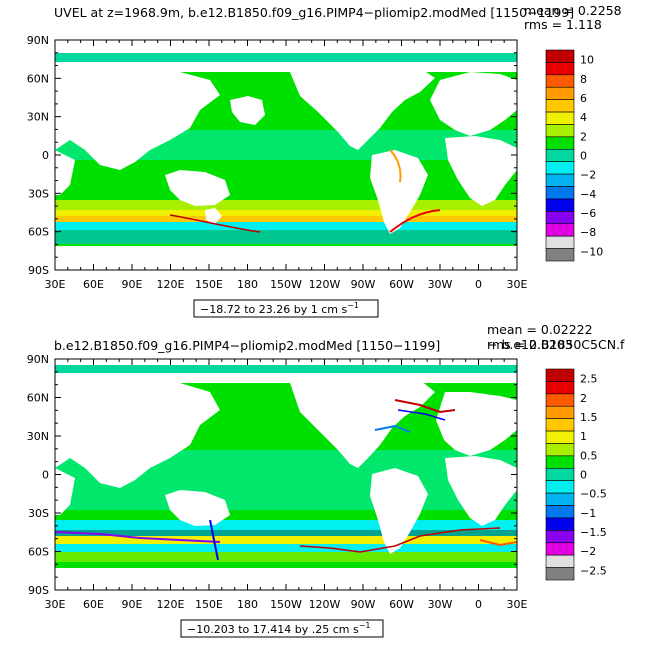 The height and width of the screenshot is (647, 647). What do you see at coordinates (593, 532) in the screenshot?
I see `colorbar-label: −1.5` at bounding box center [593, 532].